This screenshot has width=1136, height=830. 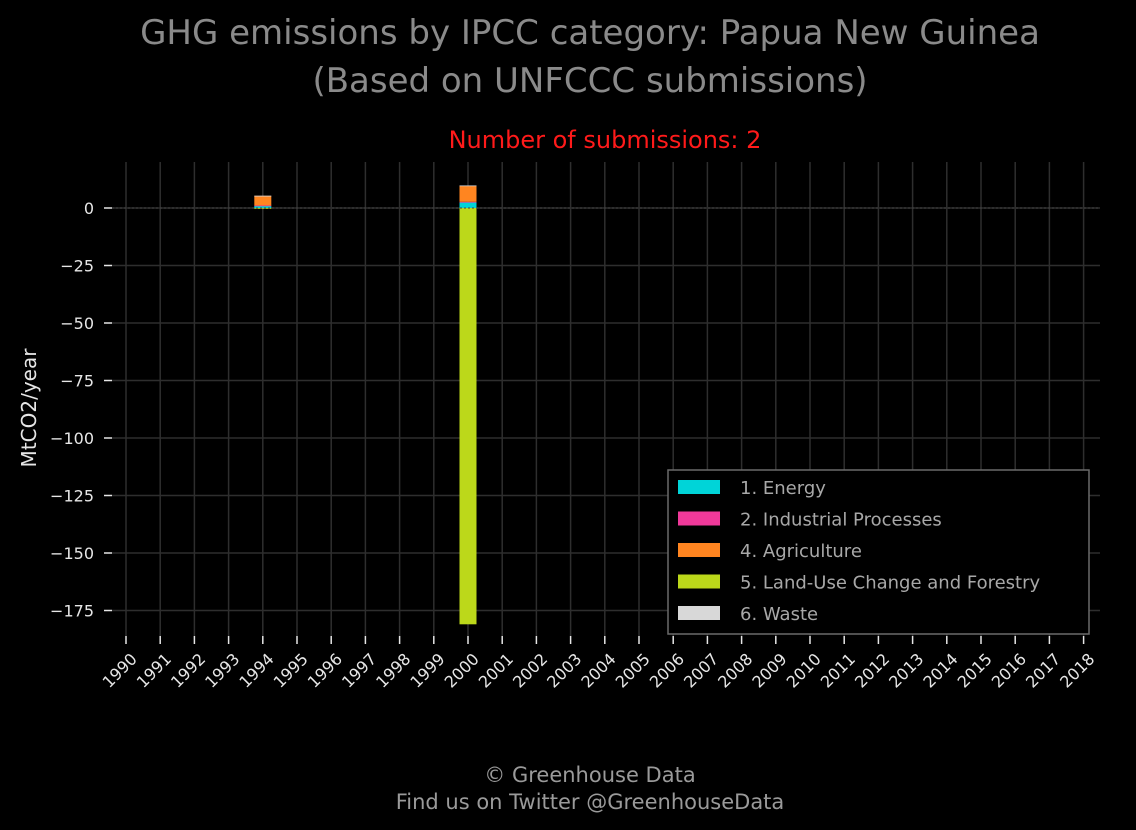 What do you see at coordinates (256, 670) in the screenshot?
I see `x-tick-label: 1994` at bounding box center [256, 670].